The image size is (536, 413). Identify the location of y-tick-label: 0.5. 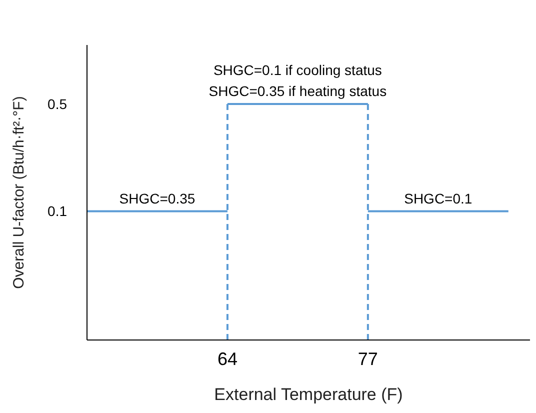
(58, 104).